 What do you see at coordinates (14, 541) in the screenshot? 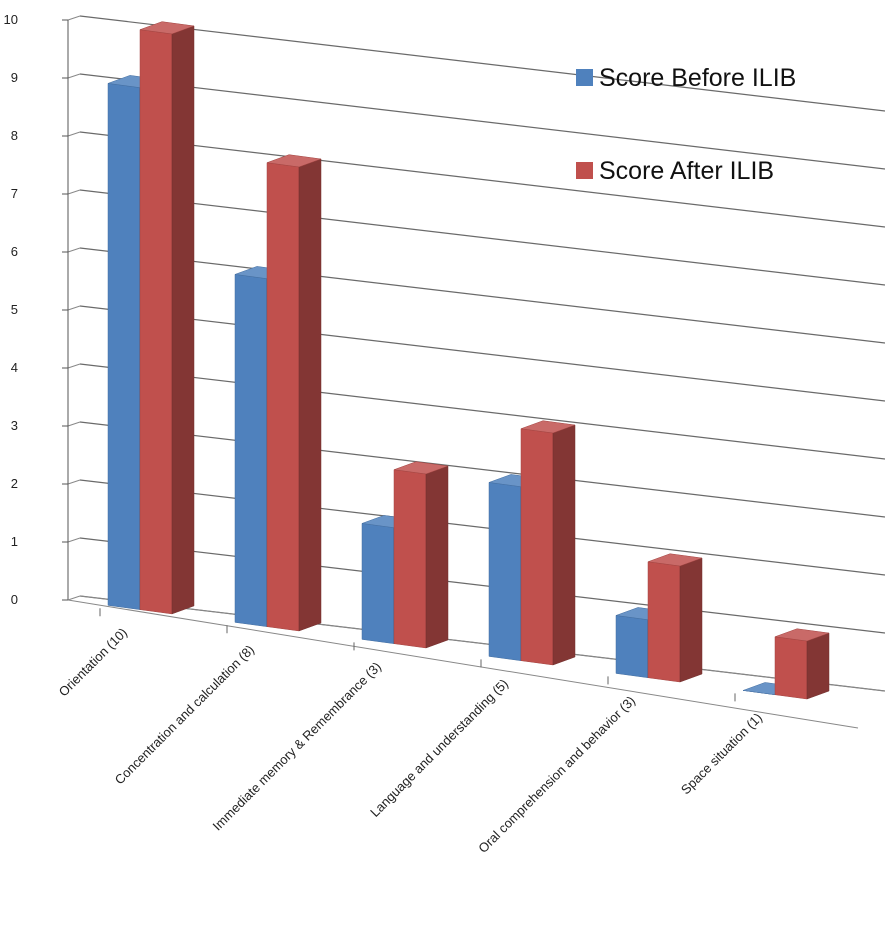
I see `y-tick-label: 1` at bounding box center [14, 541].